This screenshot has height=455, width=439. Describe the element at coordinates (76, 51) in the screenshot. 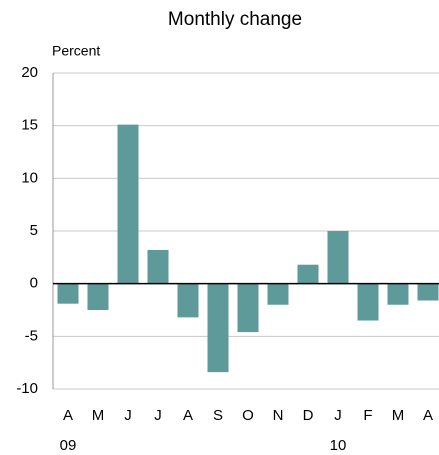

I see `y-axis-label: Percent` at that location.